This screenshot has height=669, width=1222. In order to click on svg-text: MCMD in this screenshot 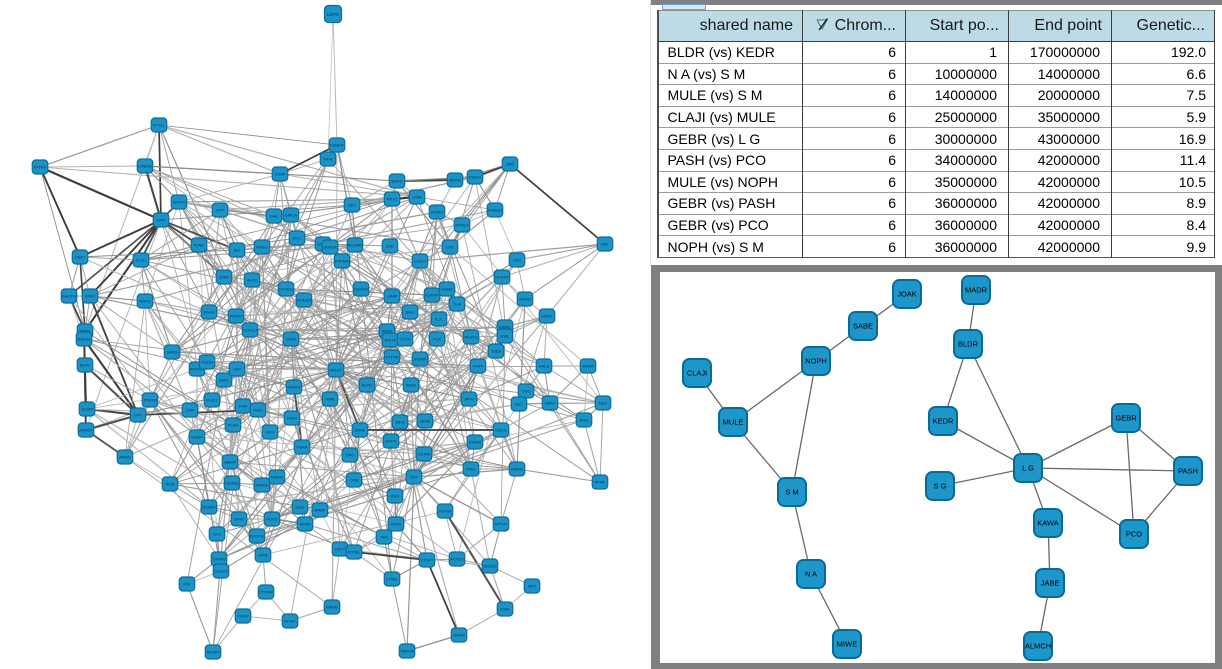, I will do `click(213, 652)`.